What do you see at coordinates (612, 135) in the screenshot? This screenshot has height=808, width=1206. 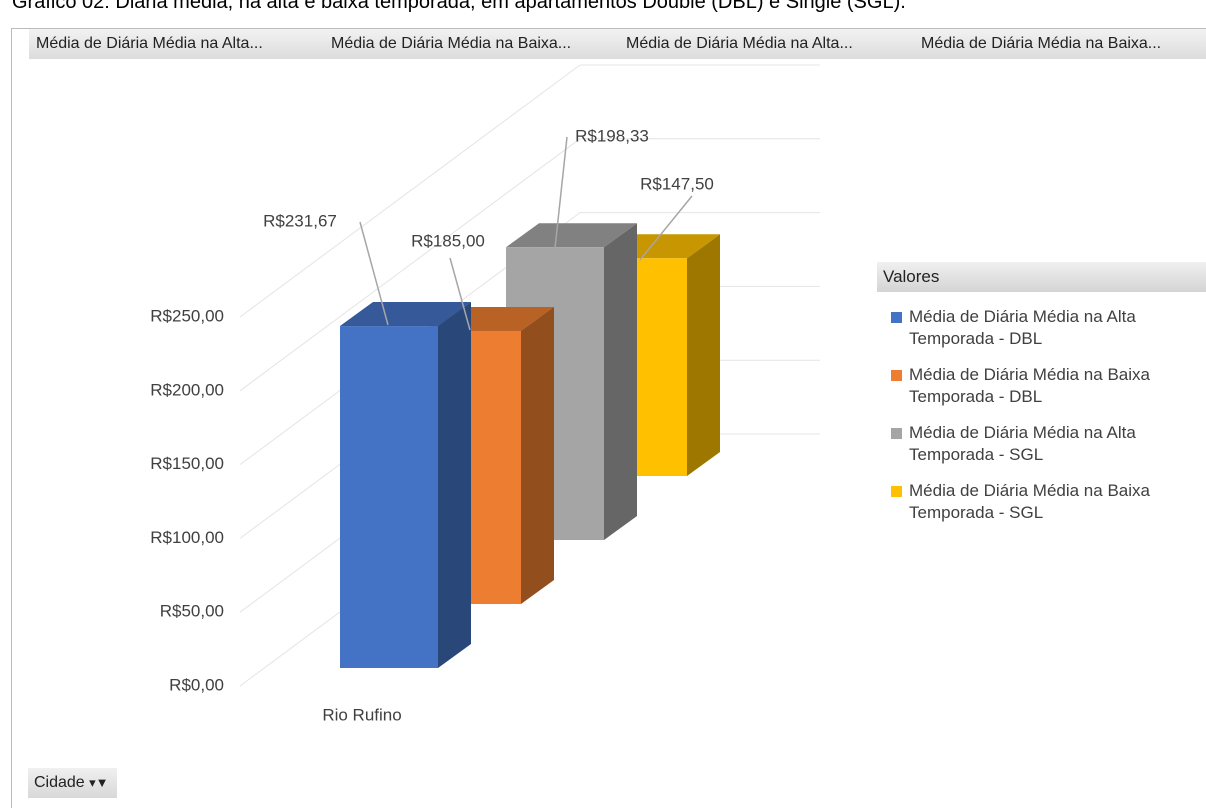 I see `data-label: R$198,33` at bounding box center [612, 135].